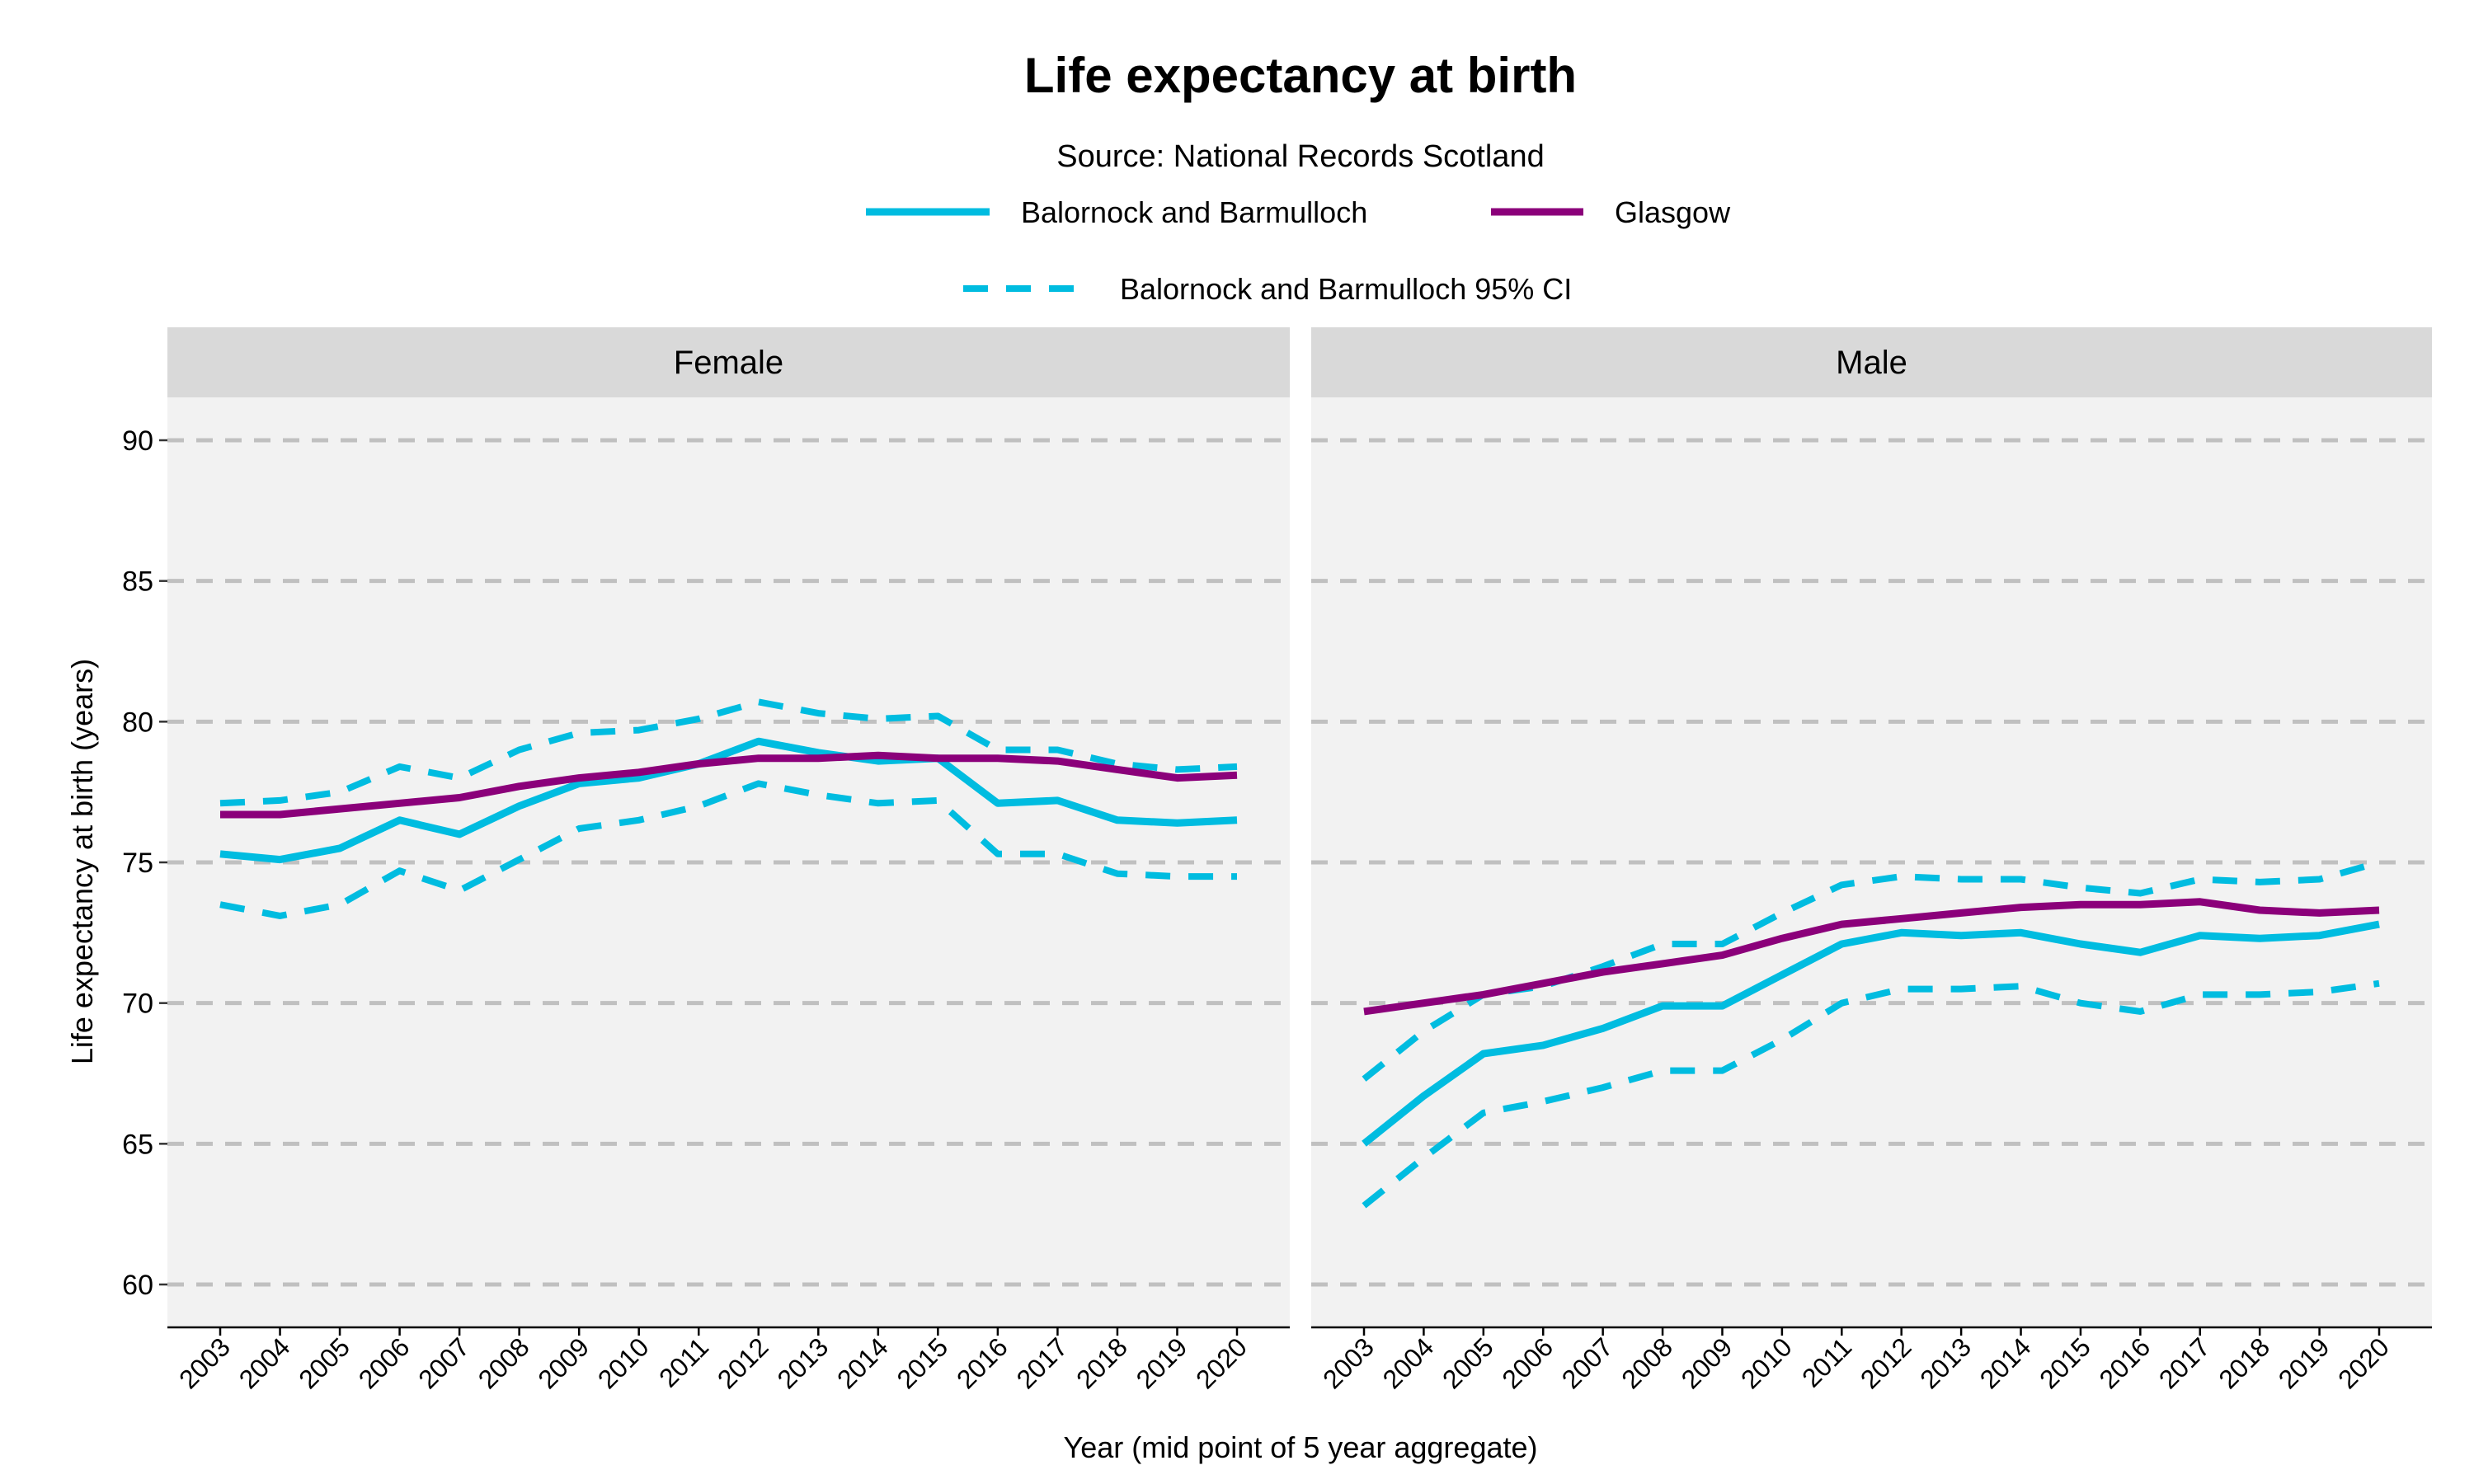  I want to click on ci-upper-line, so click(728, 752).